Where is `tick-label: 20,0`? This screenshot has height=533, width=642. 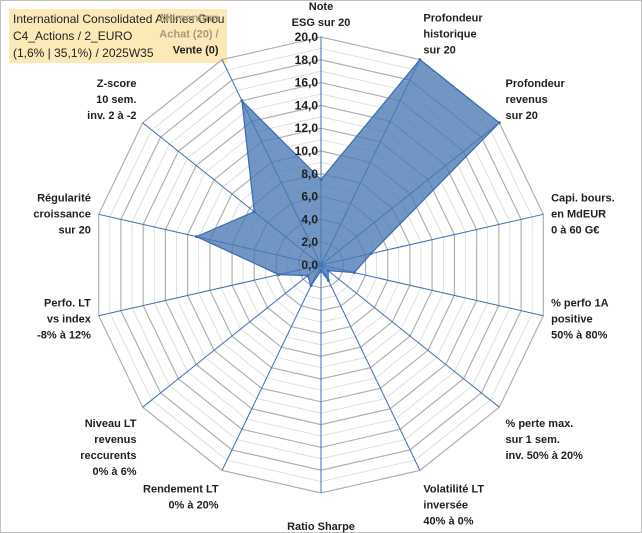 tick-label: 20,0 is located at coordinates (307, 37).